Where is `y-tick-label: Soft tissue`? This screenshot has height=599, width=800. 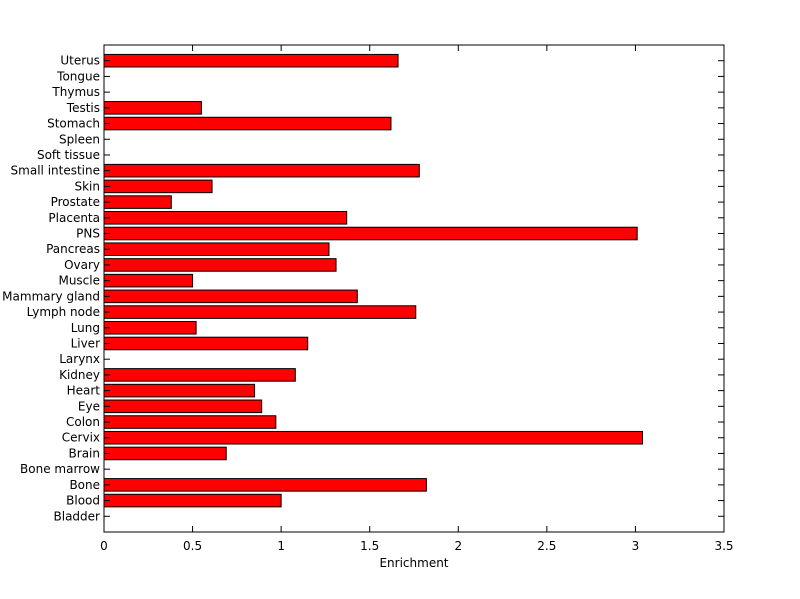 y-tick-label: Soft tissue is located at coordinates (68, 155).